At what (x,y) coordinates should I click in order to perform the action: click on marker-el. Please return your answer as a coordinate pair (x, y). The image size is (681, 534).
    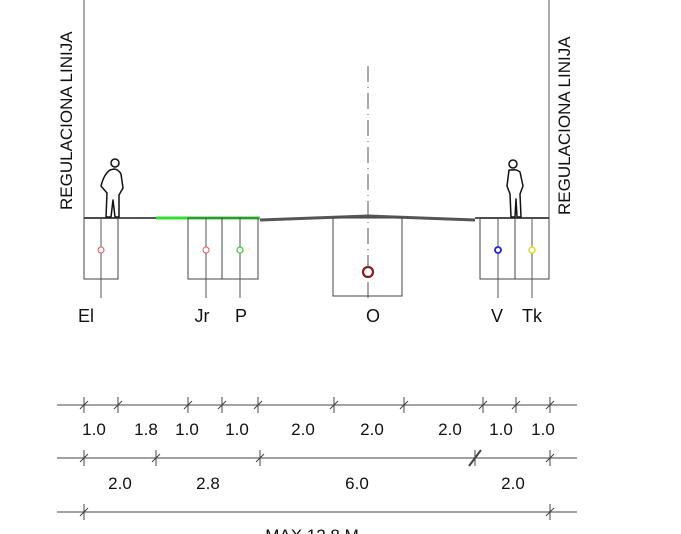
    Looking at the image, I should click on (101, 250).